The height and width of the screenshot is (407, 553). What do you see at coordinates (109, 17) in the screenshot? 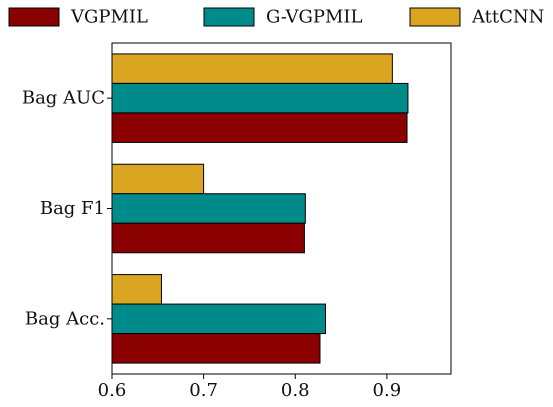
I see `legend-label-vgpmil: VGPMIL` at bounding box center [109, 17].